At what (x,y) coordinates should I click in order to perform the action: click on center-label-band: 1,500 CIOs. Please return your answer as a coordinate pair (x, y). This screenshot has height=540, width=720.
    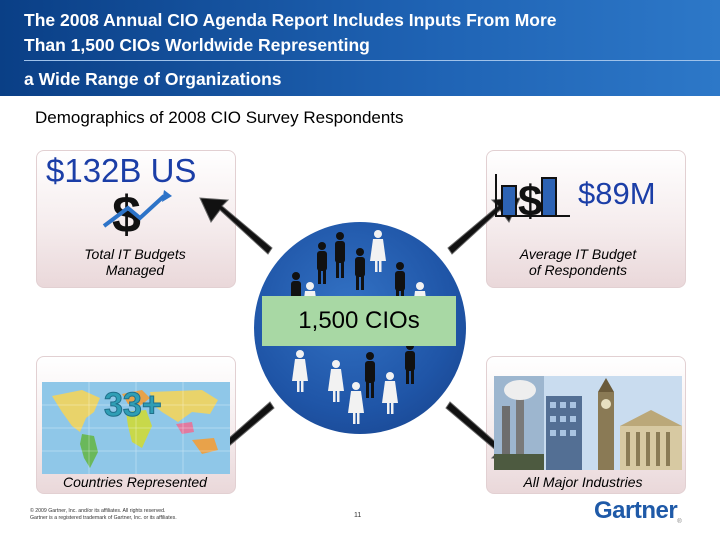
    Looking at the image, I should click on (359, 321).